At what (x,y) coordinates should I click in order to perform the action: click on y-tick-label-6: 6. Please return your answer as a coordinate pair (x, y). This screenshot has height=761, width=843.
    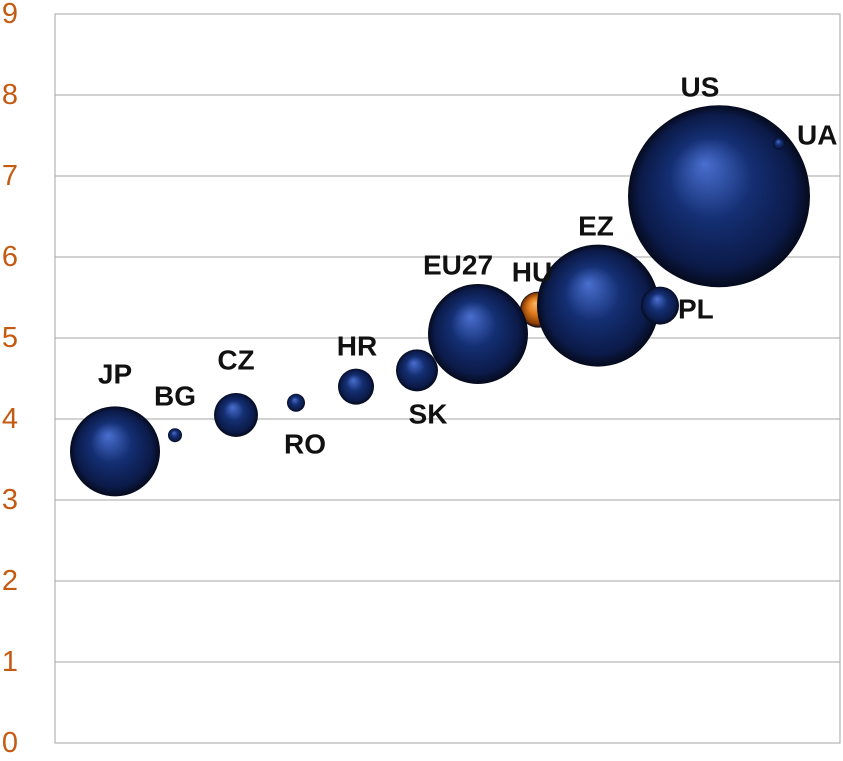
    Looking at the image, I should click on (10, 257).